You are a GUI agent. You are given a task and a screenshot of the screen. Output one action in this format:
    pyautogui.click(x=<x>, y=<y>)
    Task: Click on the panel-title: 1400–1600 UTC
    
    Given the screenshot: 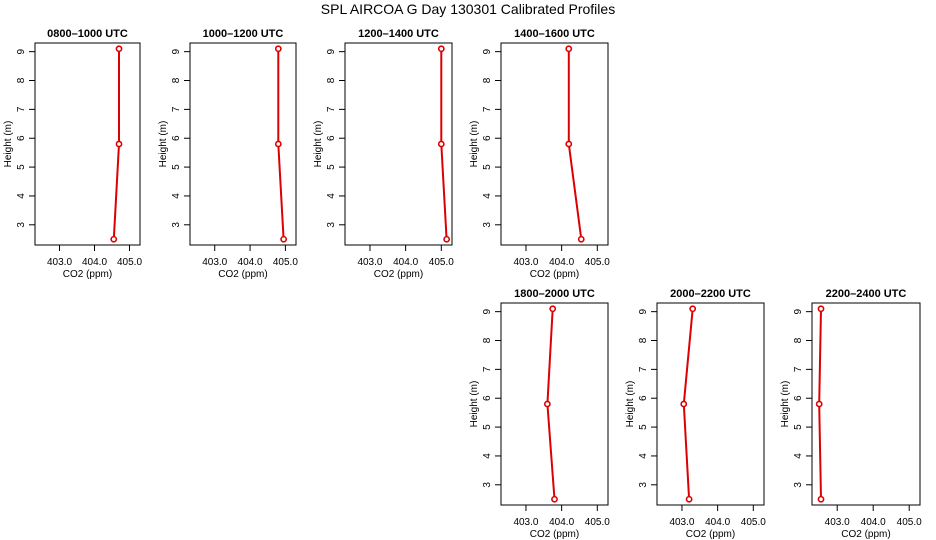 What is the action you would take?
    pyautogui.click(x=554, y=34)
    